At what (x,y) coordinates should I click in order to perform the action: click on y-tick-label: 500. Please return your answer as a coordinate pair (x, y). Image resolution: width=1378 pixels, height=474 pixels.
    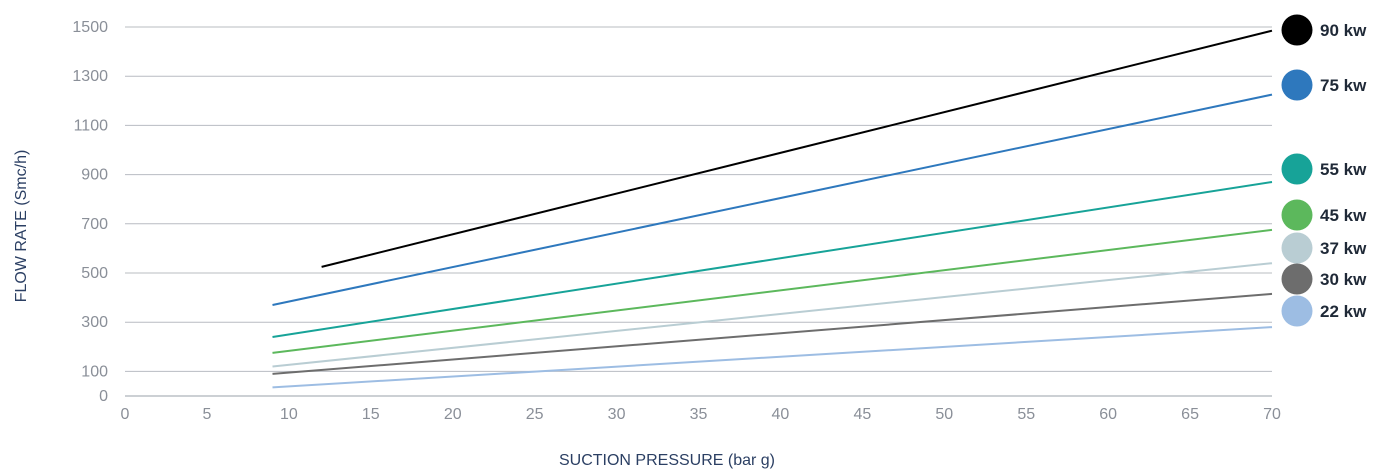
    Looking at the image, I should click on (94, 273).